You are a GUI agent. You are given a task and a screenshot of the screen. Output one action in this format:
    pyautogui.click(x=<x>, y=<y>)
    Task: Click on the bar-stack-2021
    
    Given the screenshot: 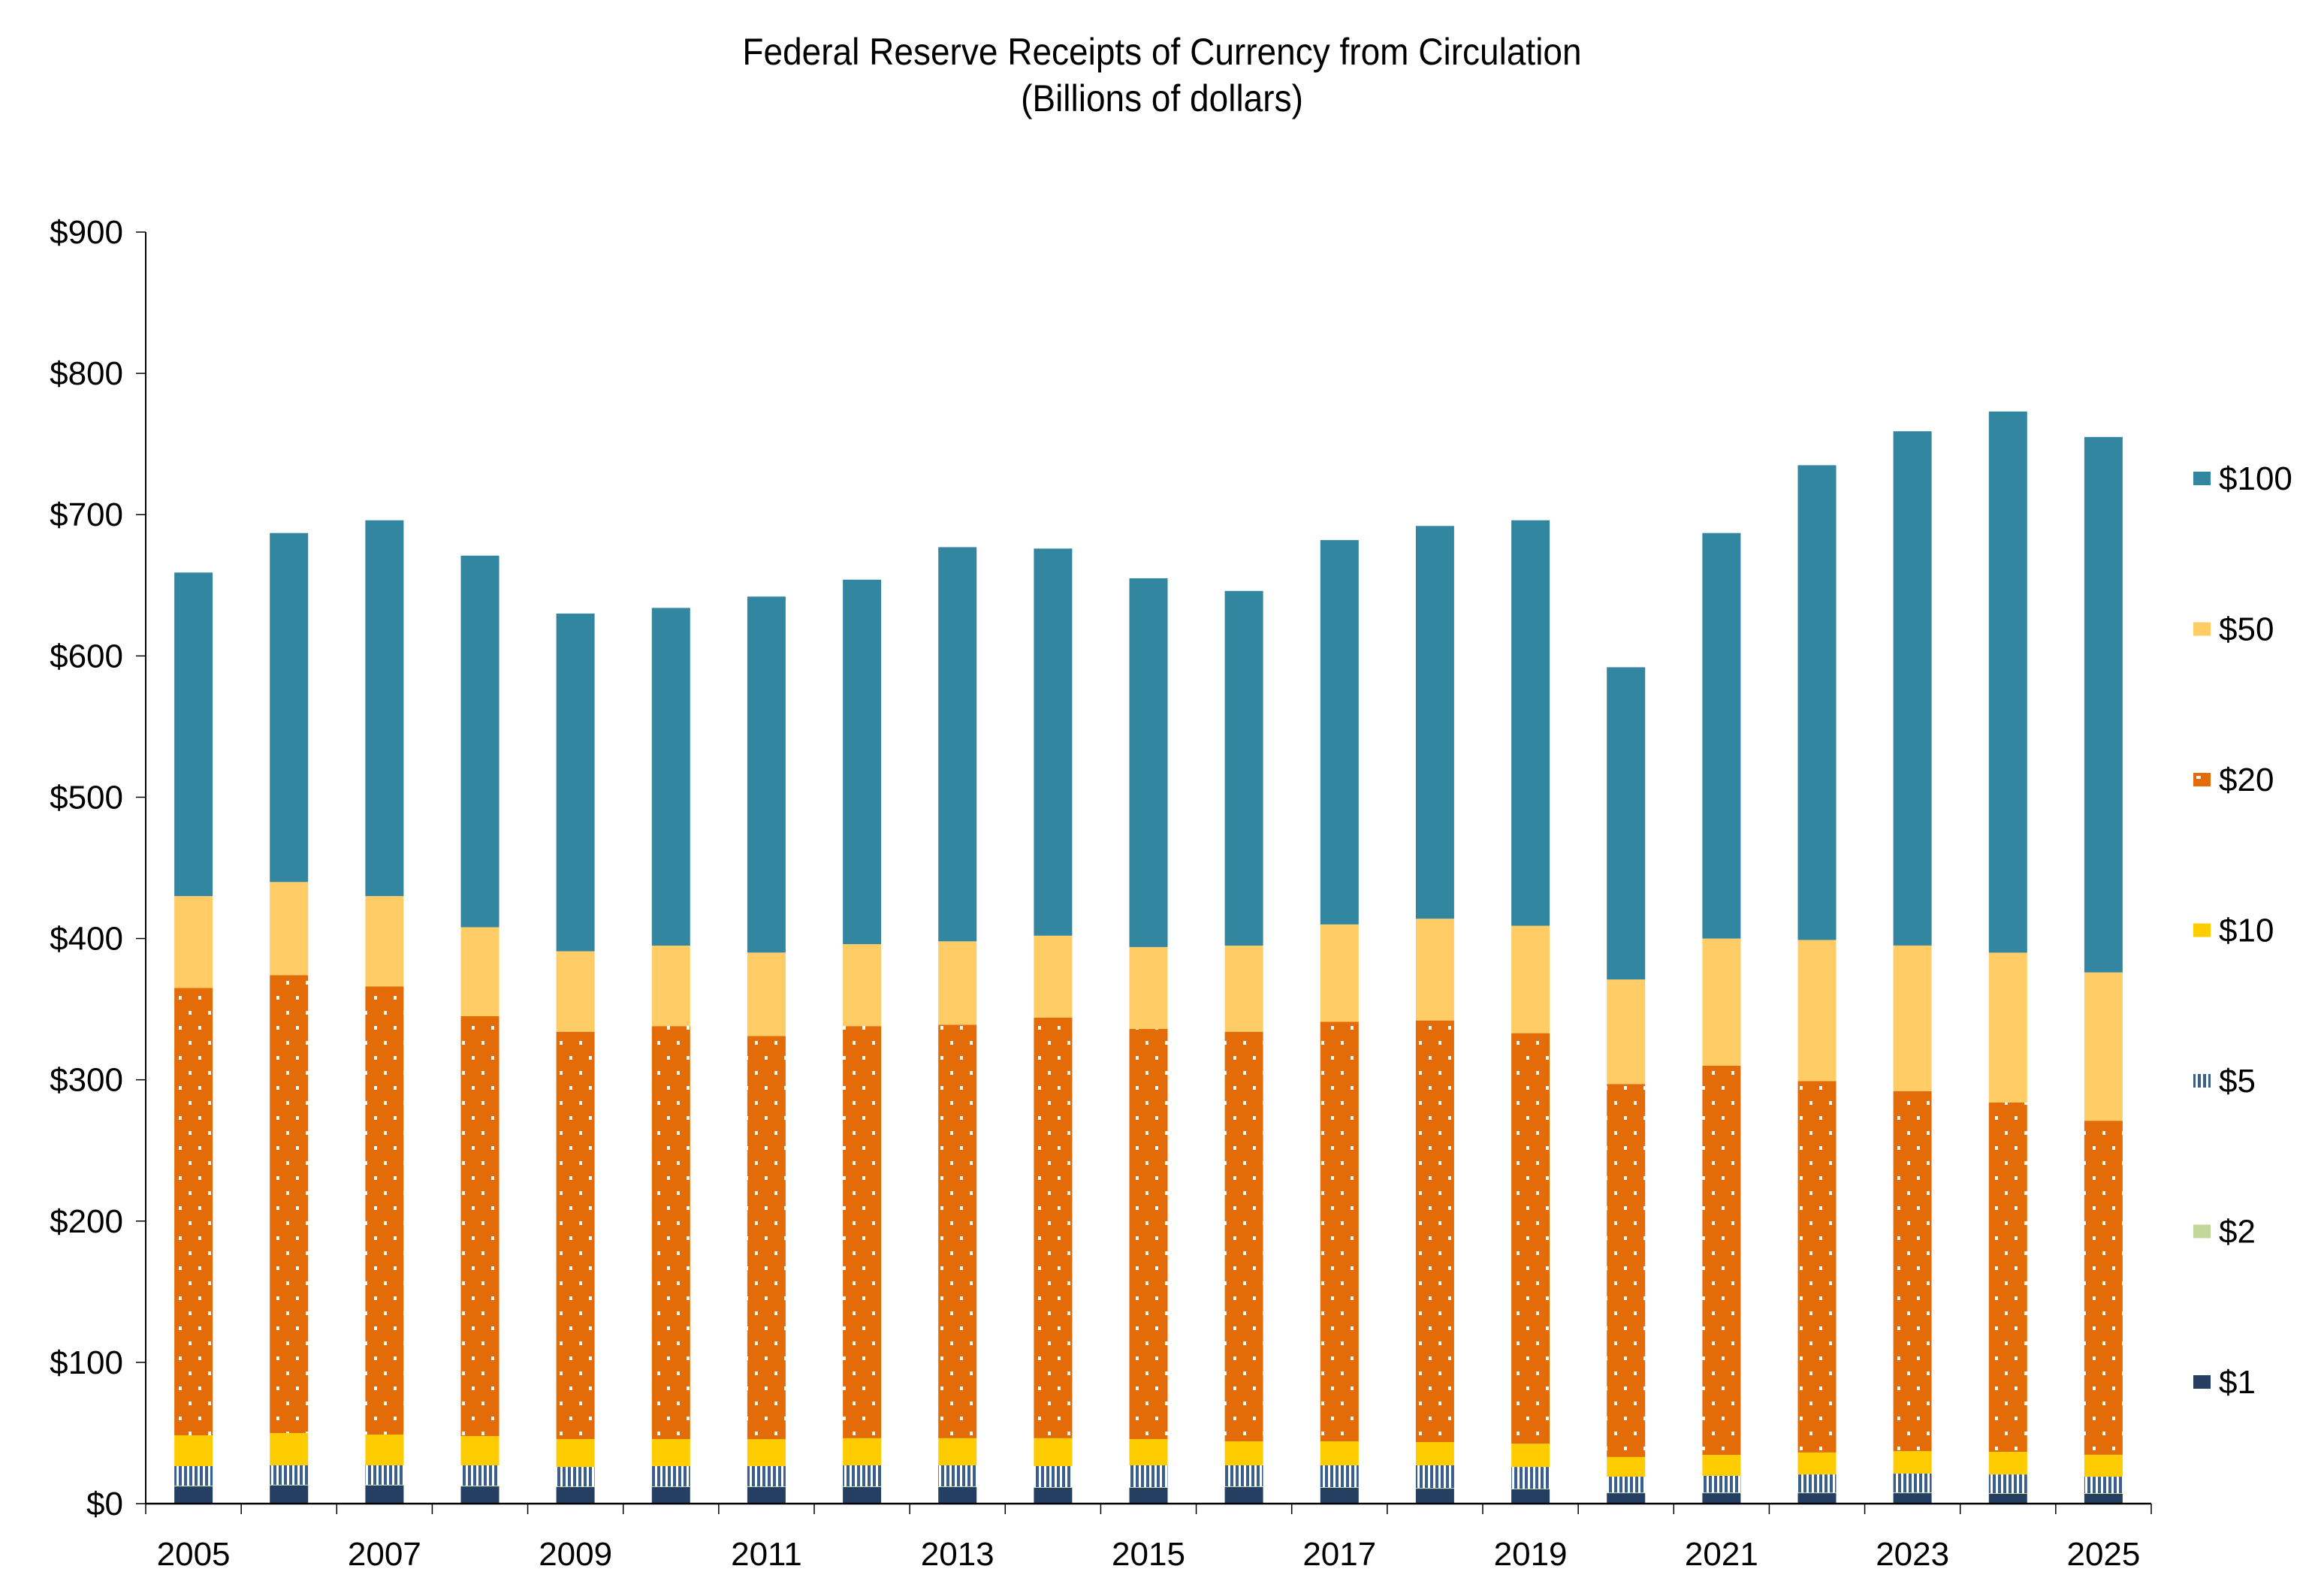 What is the action you would take?
    pyautogui.click(x=1721, y=1019)
    